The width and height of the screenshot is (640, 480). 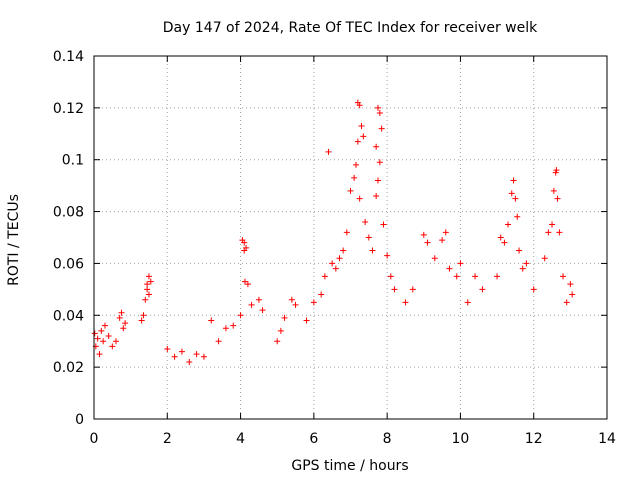 I want to click on x-tick-label: 8, so click(x=387, y=439).